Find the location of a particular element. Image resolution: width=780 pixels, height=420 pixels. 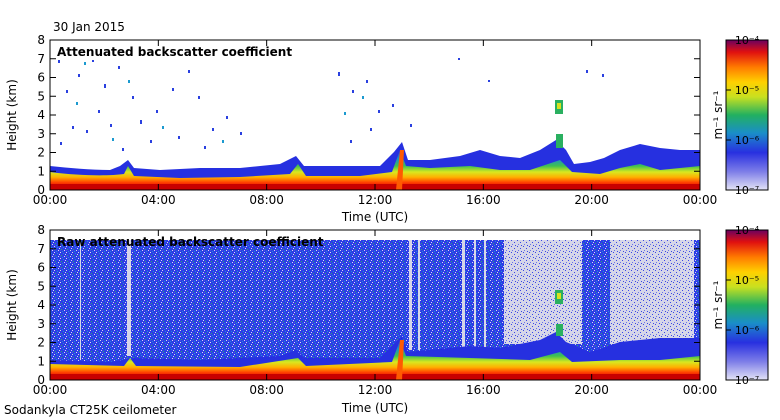

y-axis-label-1: Height (km) is located at coordinates (12, 114).